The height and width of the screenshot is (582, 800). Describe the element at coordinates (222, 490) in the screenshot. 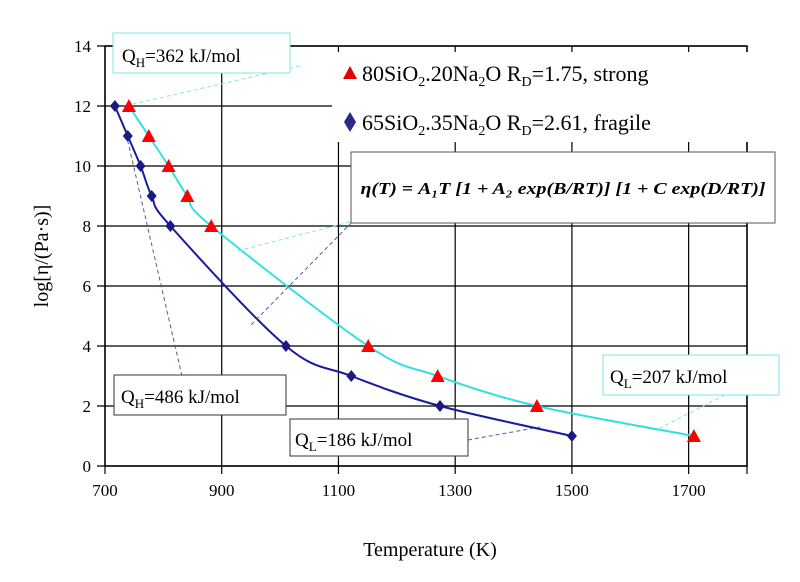

I see `x-tick-label: 900` at that location.